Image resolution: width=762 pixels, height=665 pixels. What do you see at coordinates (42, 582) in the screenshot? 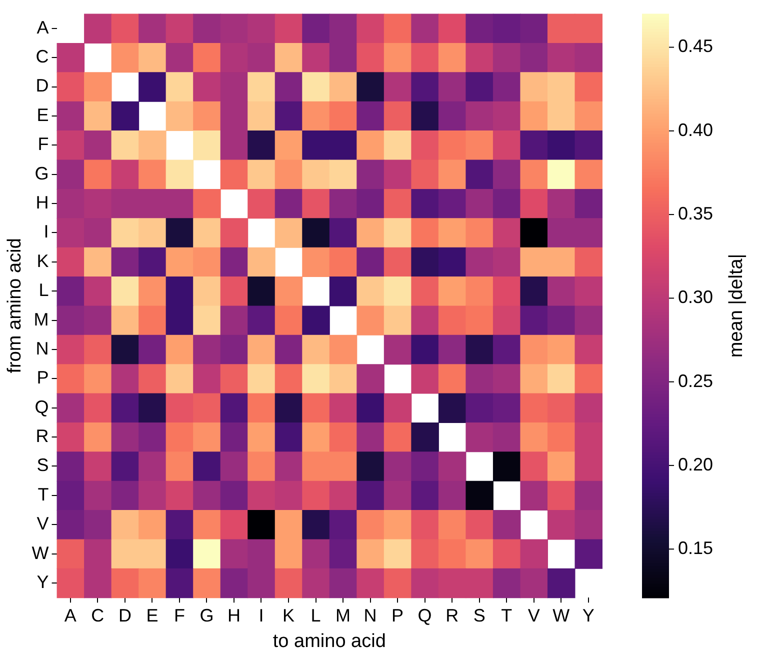
I see `y-tick-label: Y` at bounding box center [42, 582].